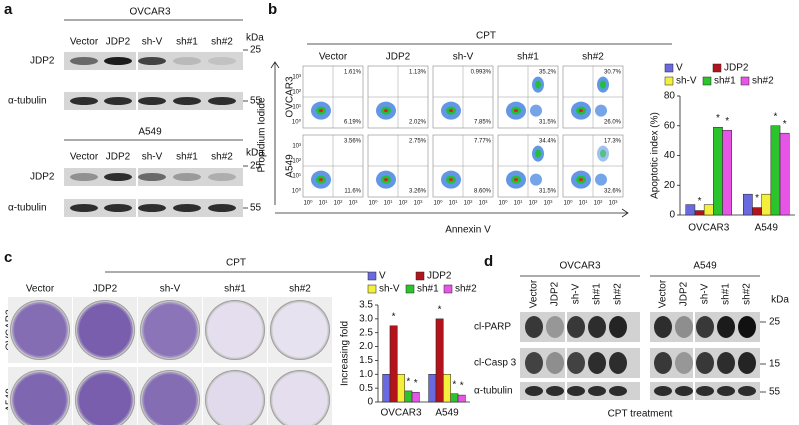 The height and width of the screenshot is (425, 799). Describe the element at coordinates (613, 123) in the screenshot. I see `quadrant-percent: 26.0%` at that location.